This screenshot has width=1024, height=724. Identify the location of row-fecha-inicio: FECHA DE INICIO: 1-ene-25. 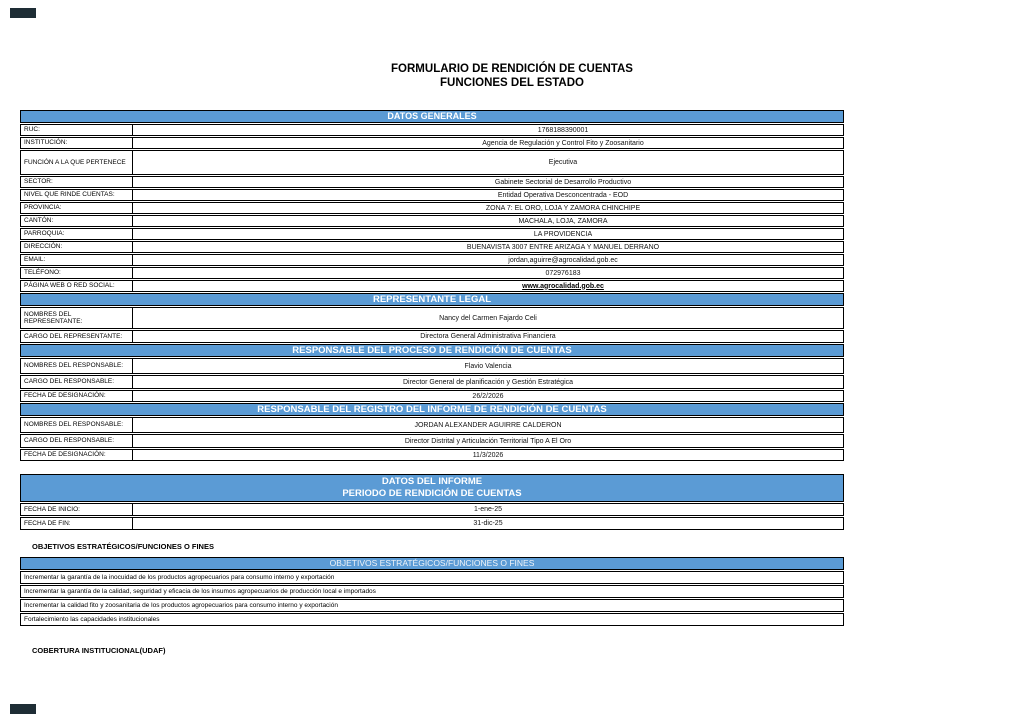
(432, 509).